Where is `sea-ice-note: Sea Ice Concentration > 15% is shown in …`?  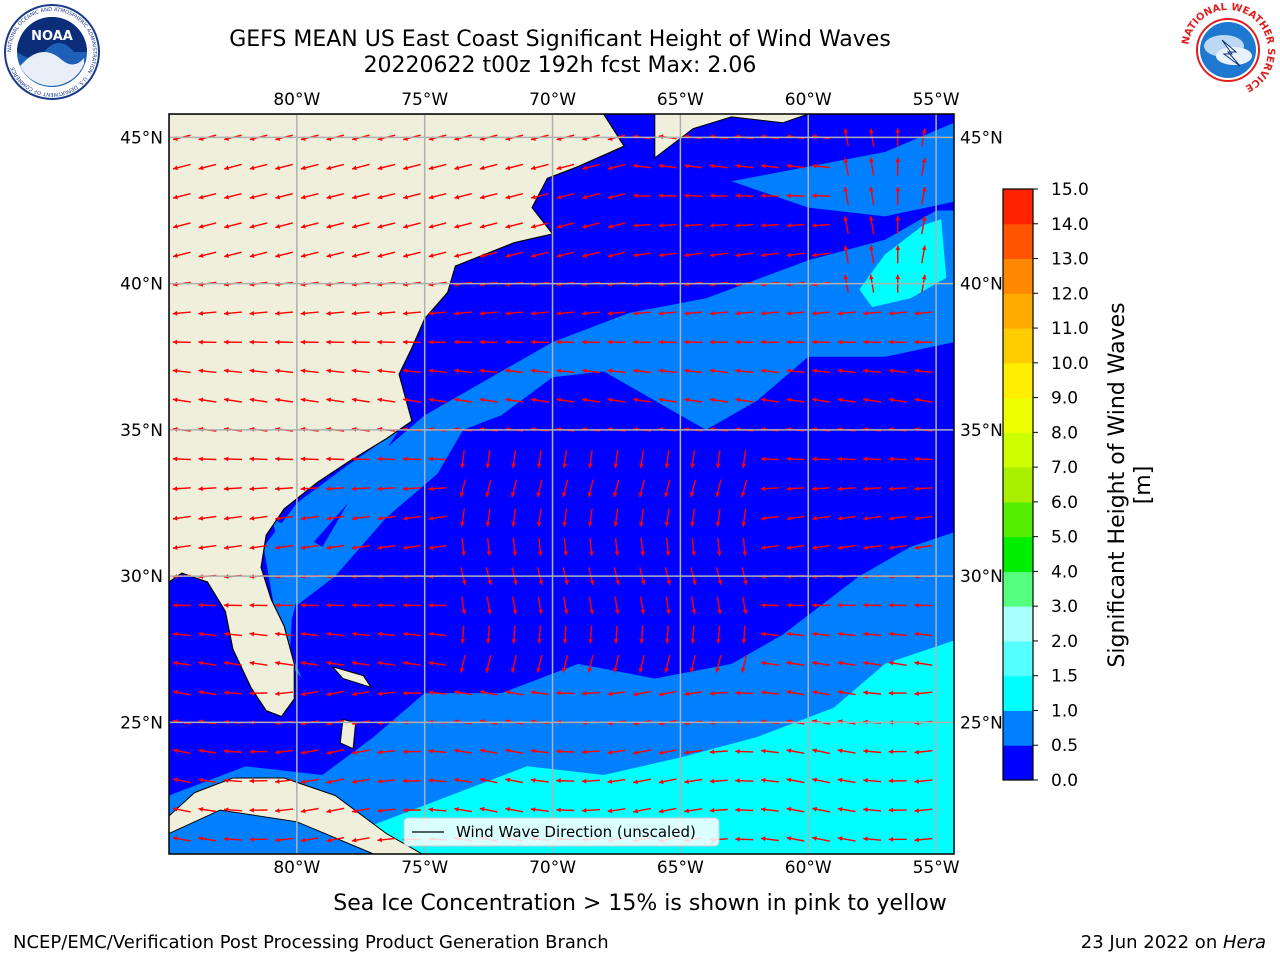
sea-ice-note: Sea Ice Concentration > 15% is shown in … is located at coordinates (640, 903).